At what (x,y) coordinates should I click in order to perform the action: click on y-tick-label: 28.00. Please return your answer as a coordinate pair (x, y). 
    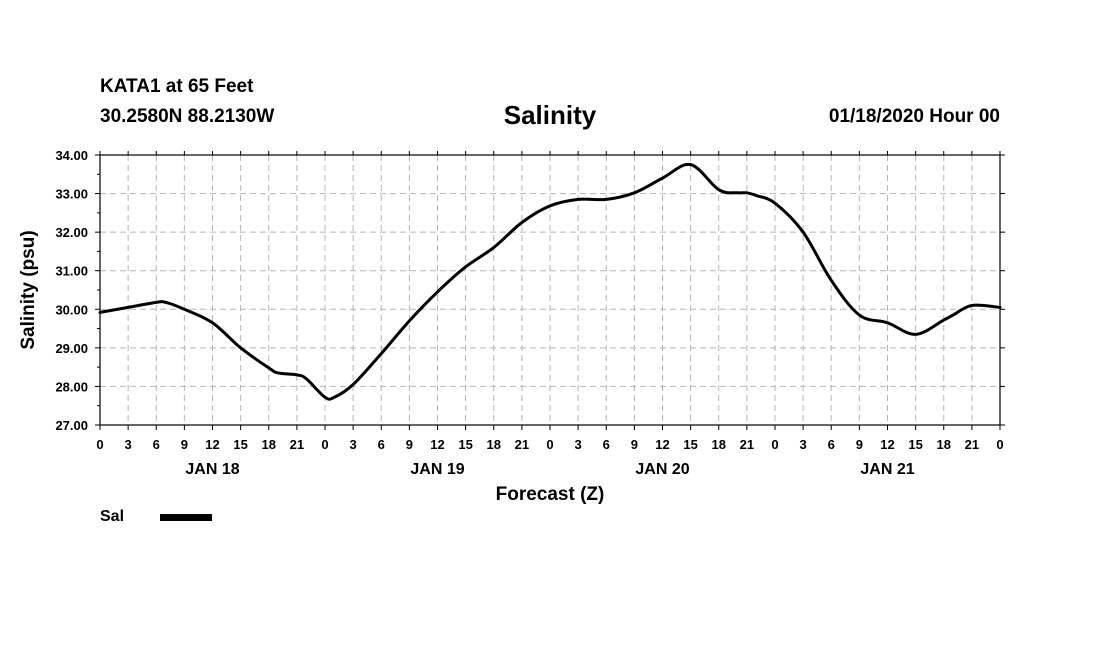
    Looking at the image, I should click on (71, 386).